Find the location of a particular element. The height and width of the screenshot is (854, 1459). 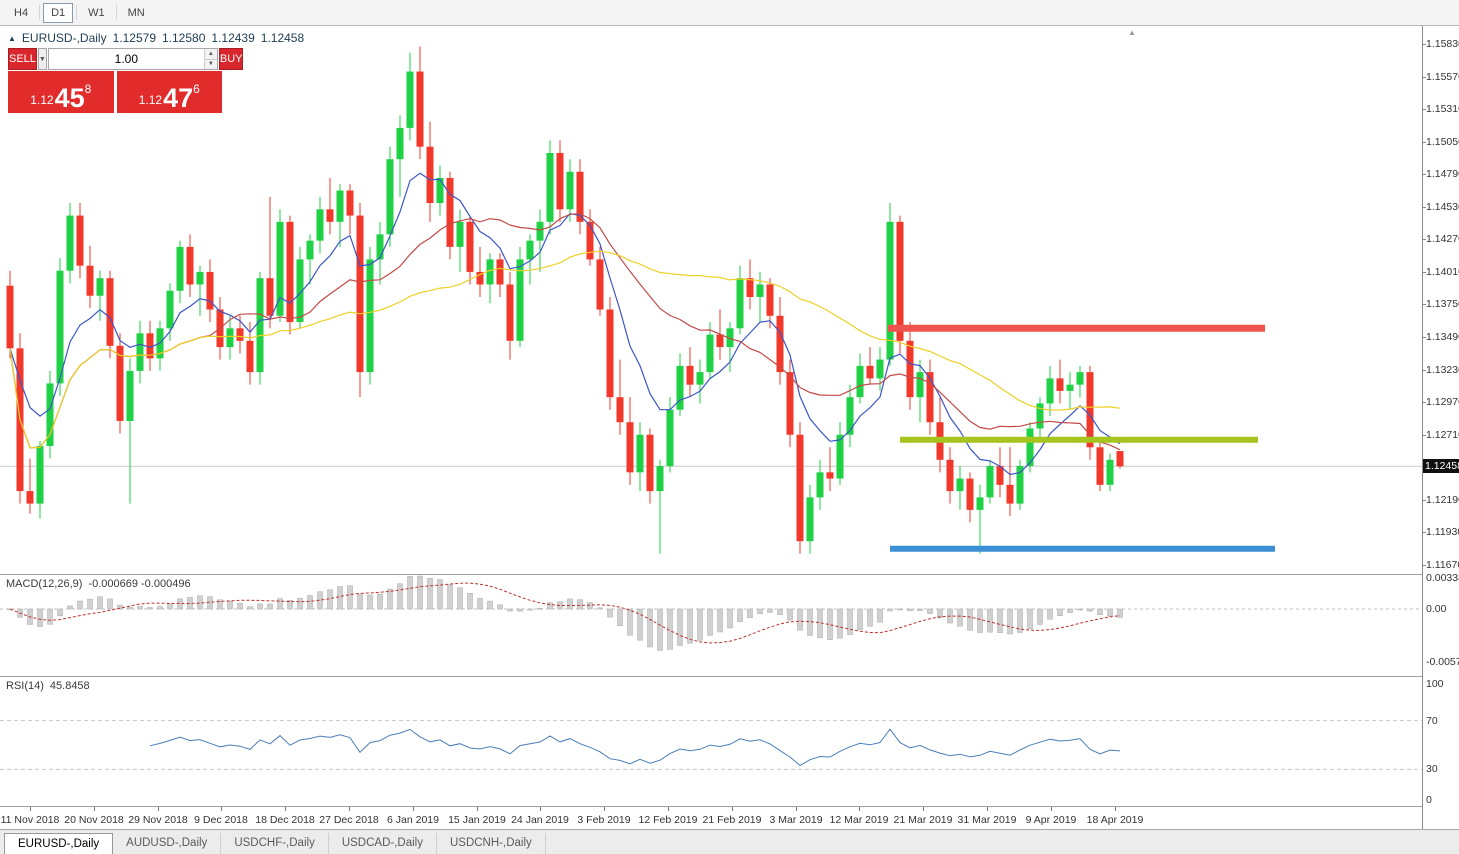

one-click-trading-widget: SELL ▼ ▲ ▼ BUY 1.12 45 8 1.12 47 is located at coordinates (126, 80).